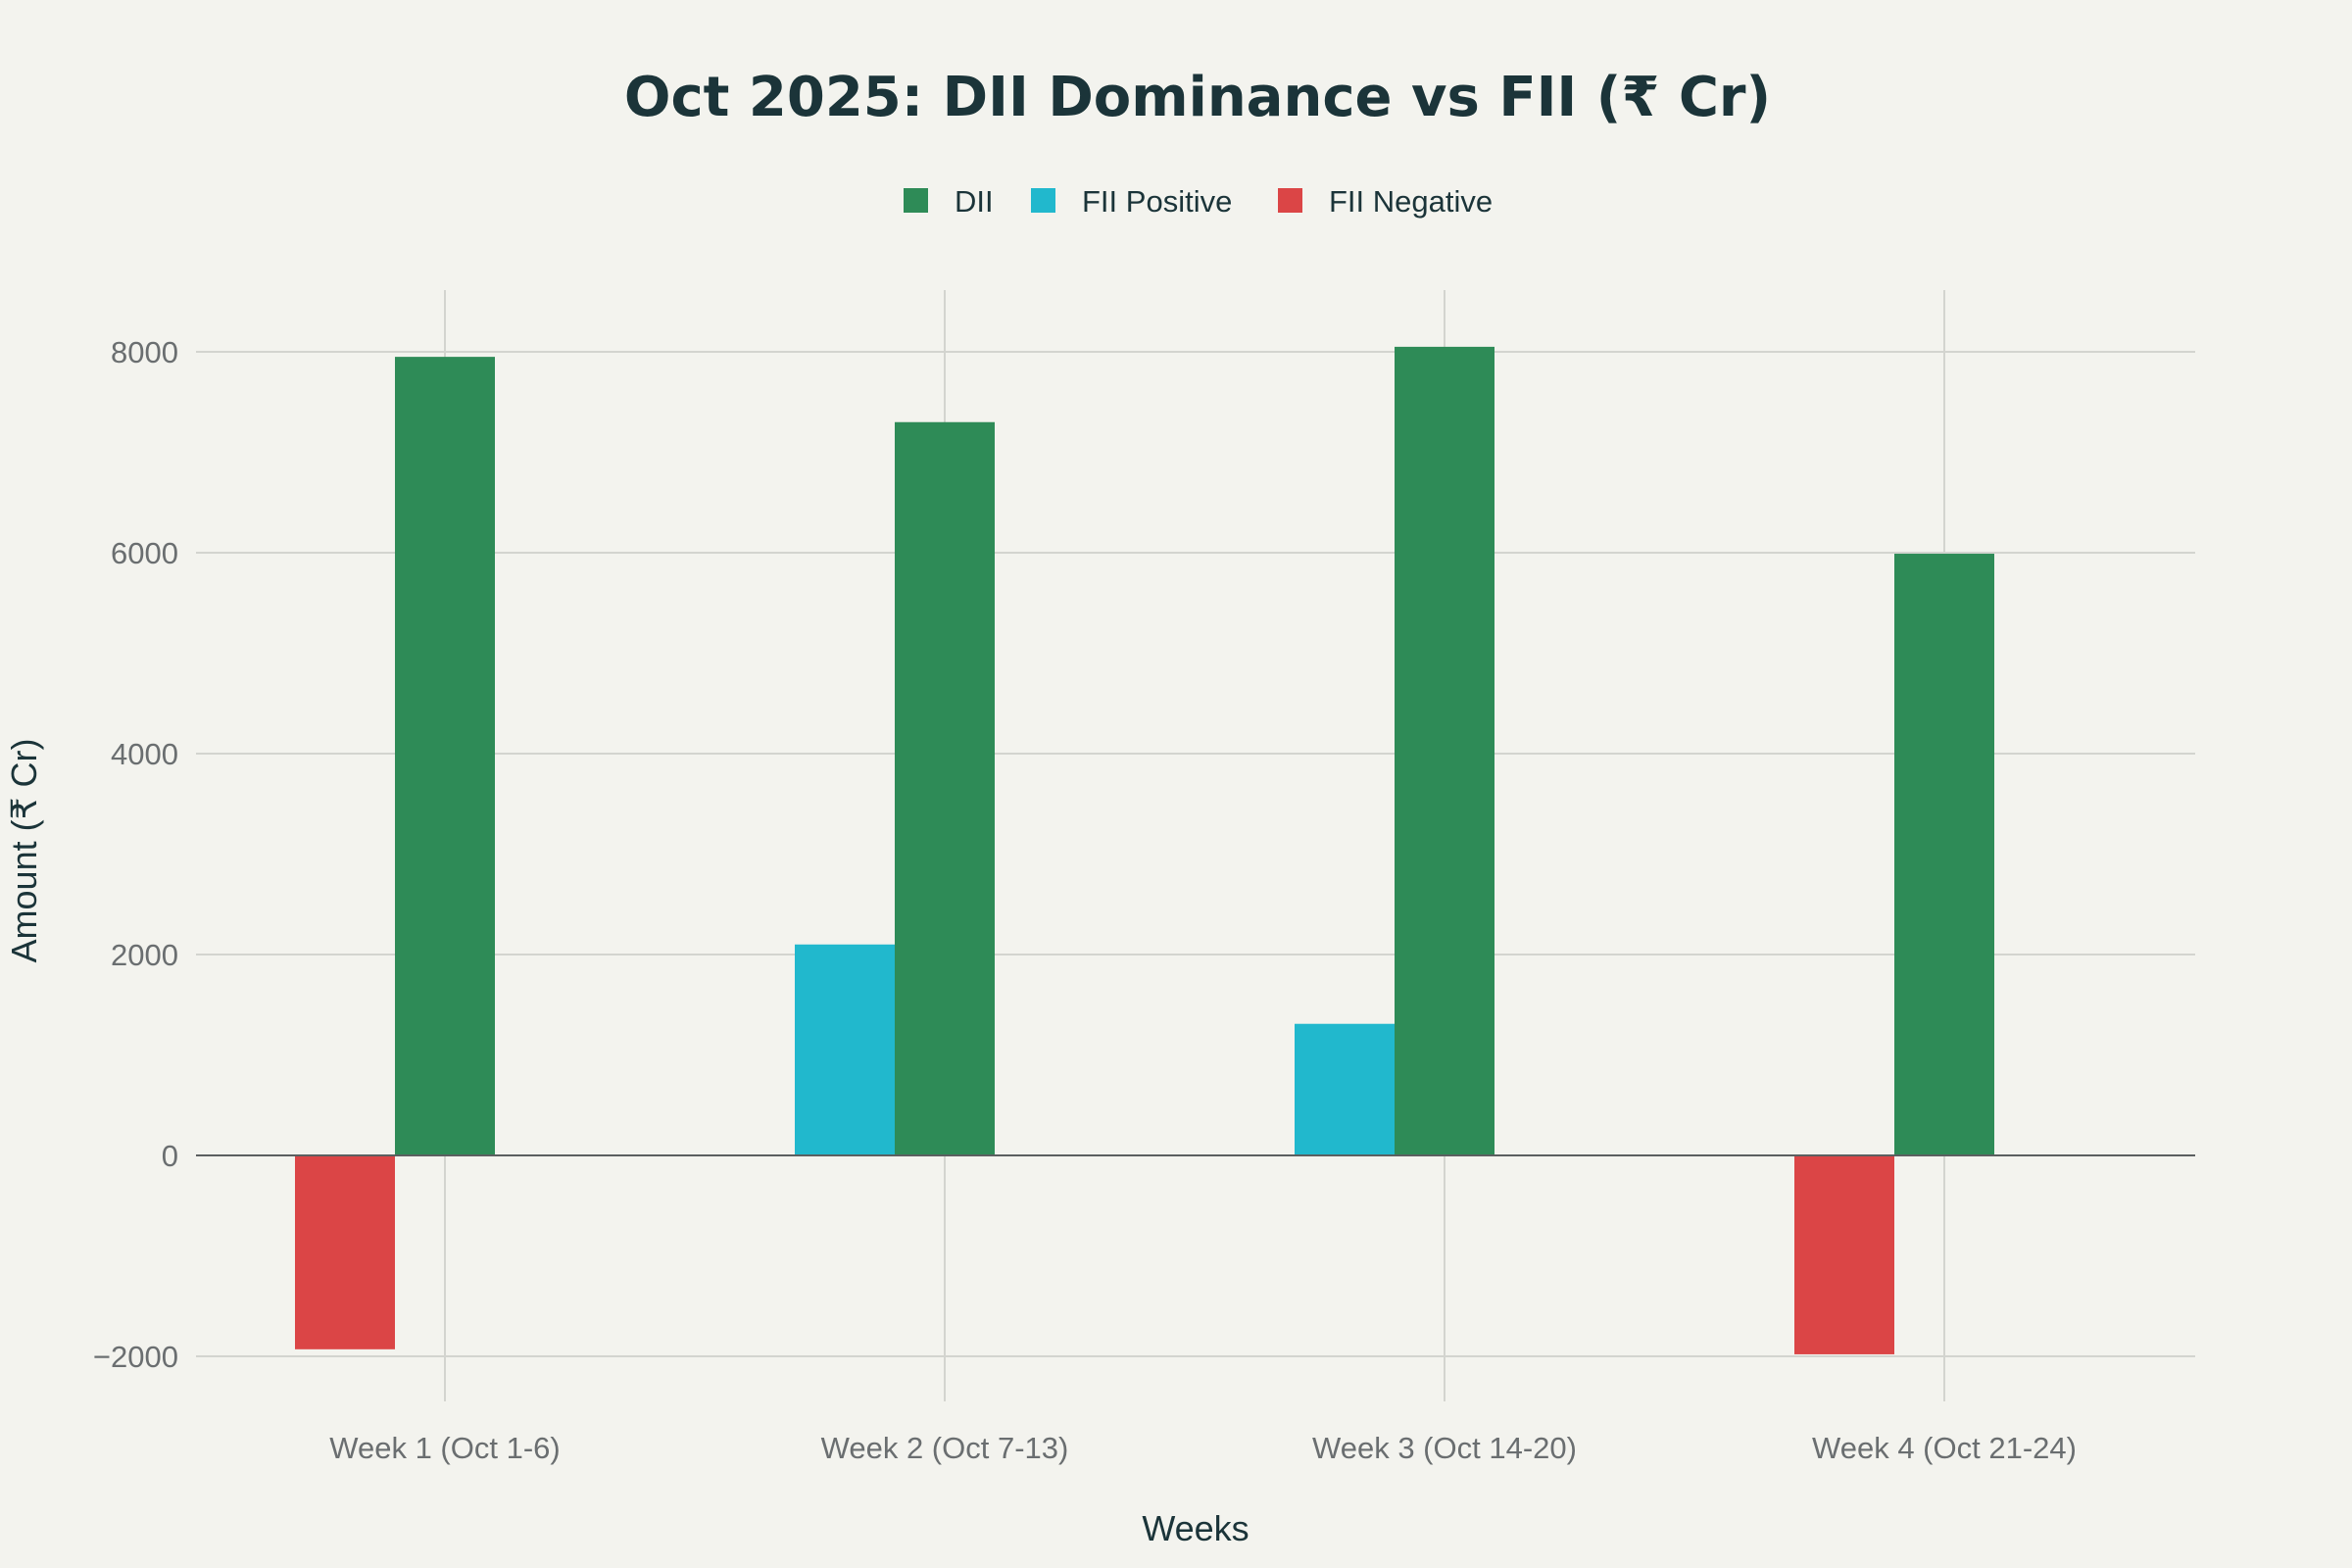 This screenshot has height=1568, width=2352. What do you see at coordinates (1043, 200) in the screenshot?
I see `legend-swatch-fii-positive` at bounding box center [1043, 200].